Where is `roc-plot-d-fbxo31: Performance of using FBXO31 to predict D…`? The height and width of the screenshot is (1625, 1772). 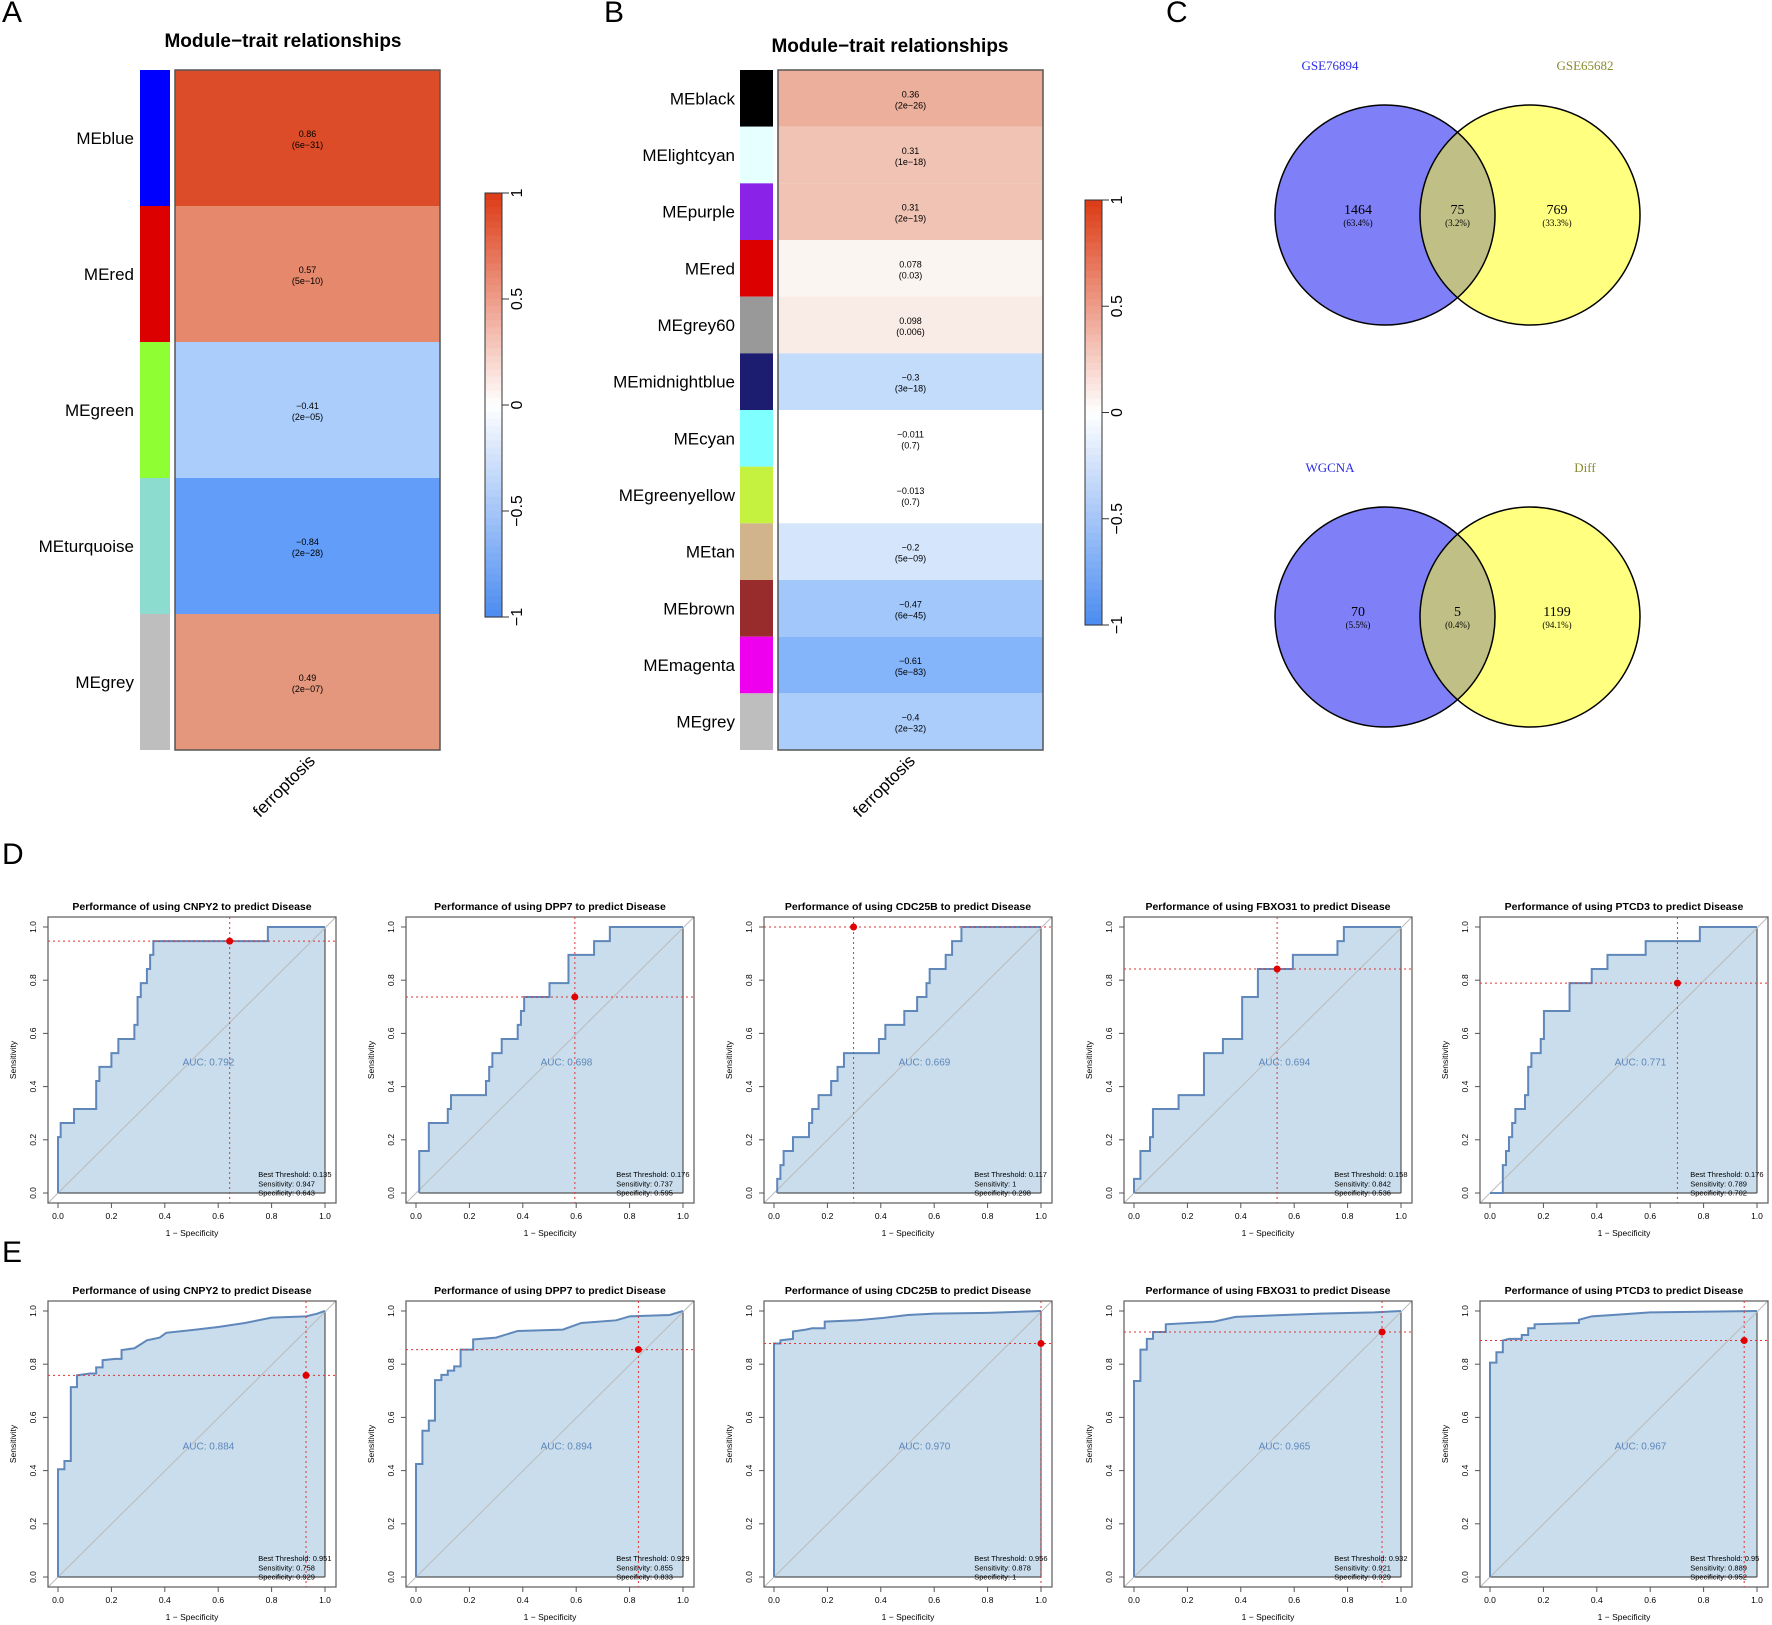
roc-plot-d-fbxo31: Performance of using FBXO31 to predict D… is located at coordinates (1248, 1069).